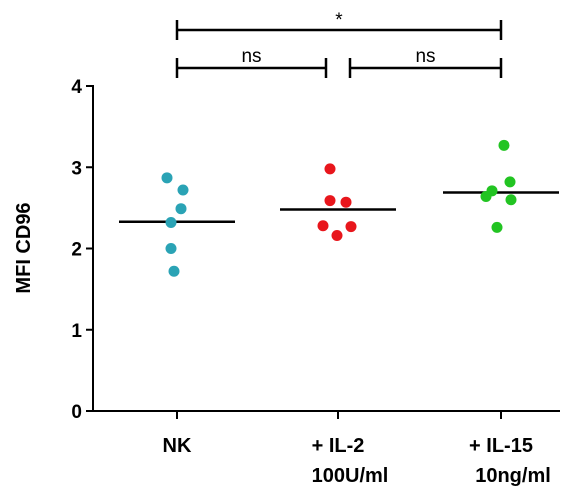 The width and height of the screenshot is (574, 490). I want to click on x-tick-label-line: NK, so click(177, 446).